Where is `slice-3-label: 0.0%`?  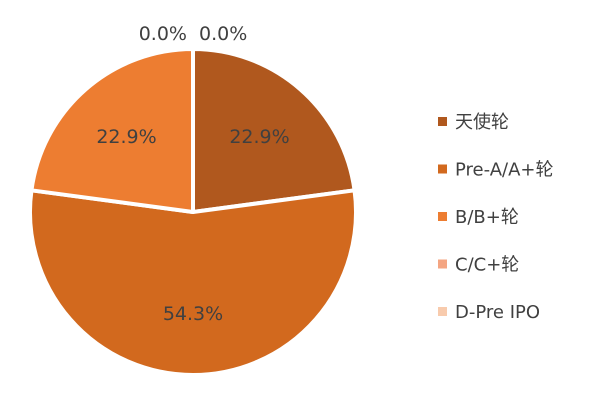
slice-3-label: 0.0% is located at coordinates (223, 34).